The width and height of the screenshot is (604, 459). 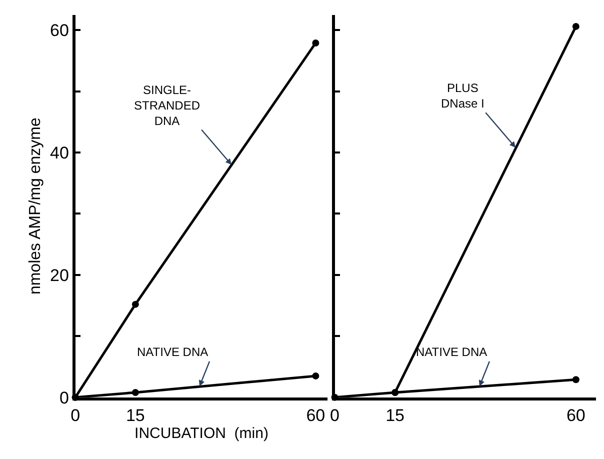 I want to click on annotation: PLUS DNase I, so click(x=462, y=96).